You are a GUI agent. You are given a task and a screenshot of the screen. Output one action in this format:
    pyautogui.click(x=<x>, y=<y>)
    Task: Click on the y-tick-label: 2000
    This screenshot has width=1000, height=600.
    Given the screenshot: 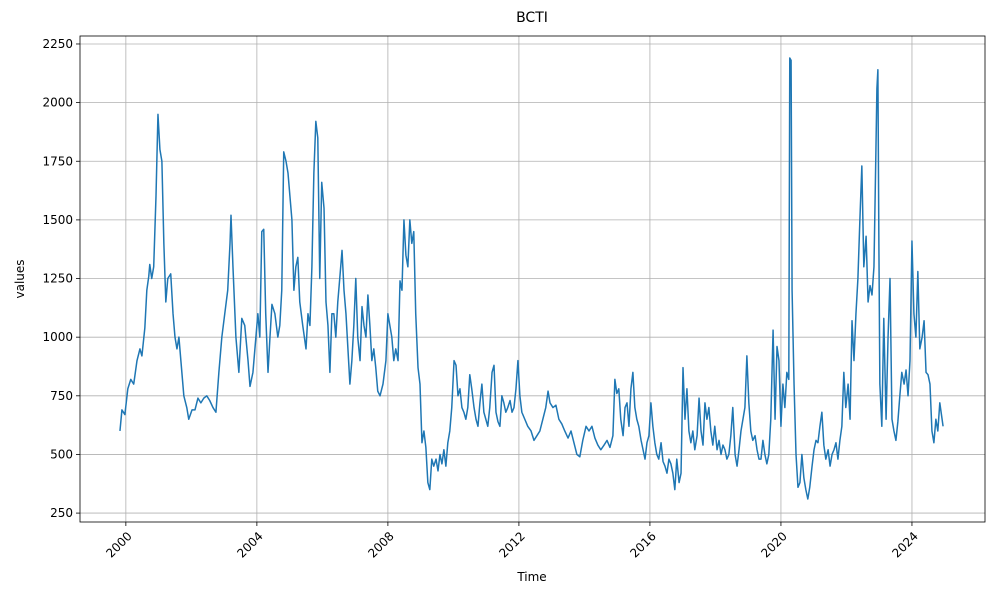 What is the action you would take?
    pyautogui.click(x=57, y=103)
    